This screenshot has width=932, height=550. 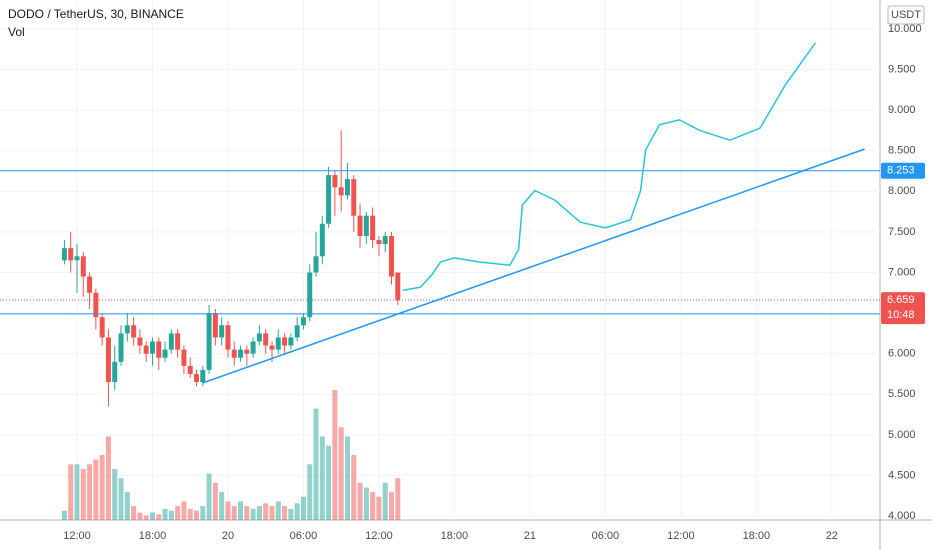 I want to click on currency: USDT, so click(x=906, y=15).